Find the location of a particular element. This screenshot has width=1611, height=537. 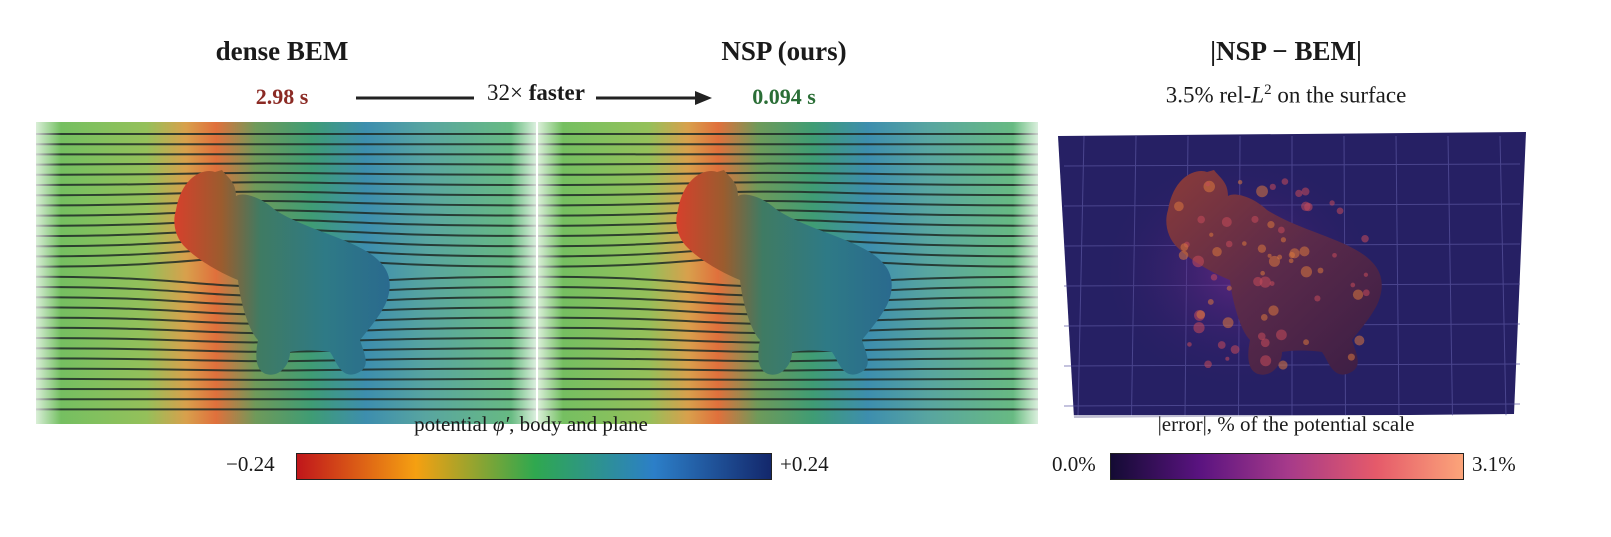

error-subtitle-exponent: 2 is located at coordinates (1268, 90).